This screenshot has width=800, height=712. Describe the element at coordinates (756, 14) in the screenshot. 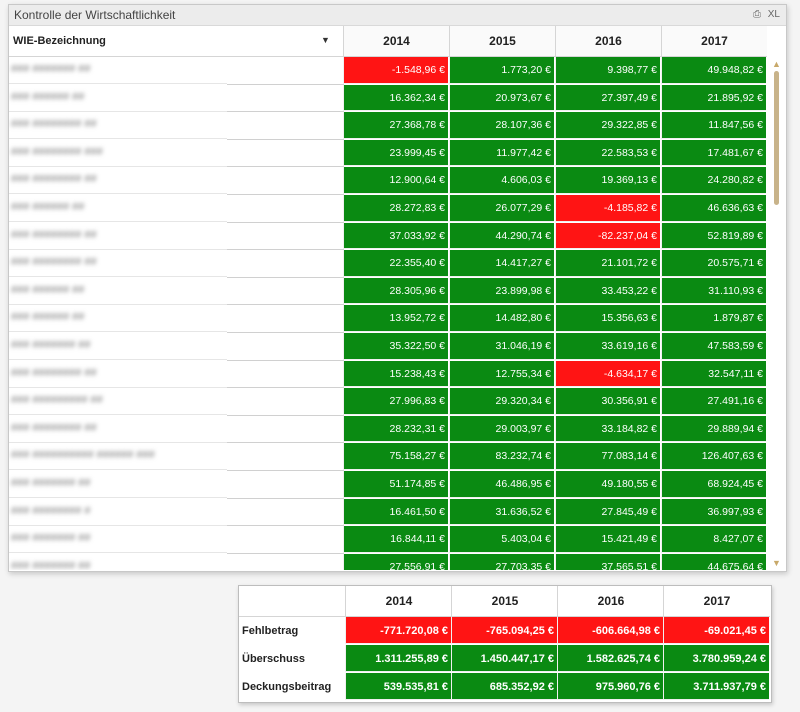

I see `print-icon: ⎙` at that location.